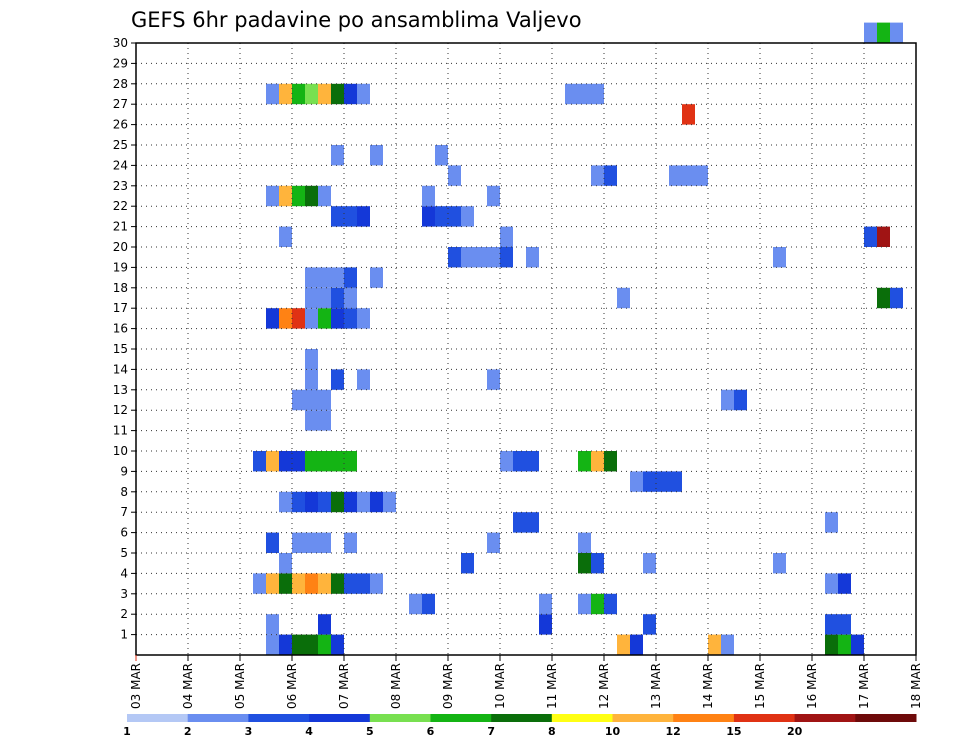 The height and width of the screenshot is (742, 960). What do you see at coordinates (120, 206) in the screenshot?
I see `y-tick-label: 22` at bounding box center [120, 206].